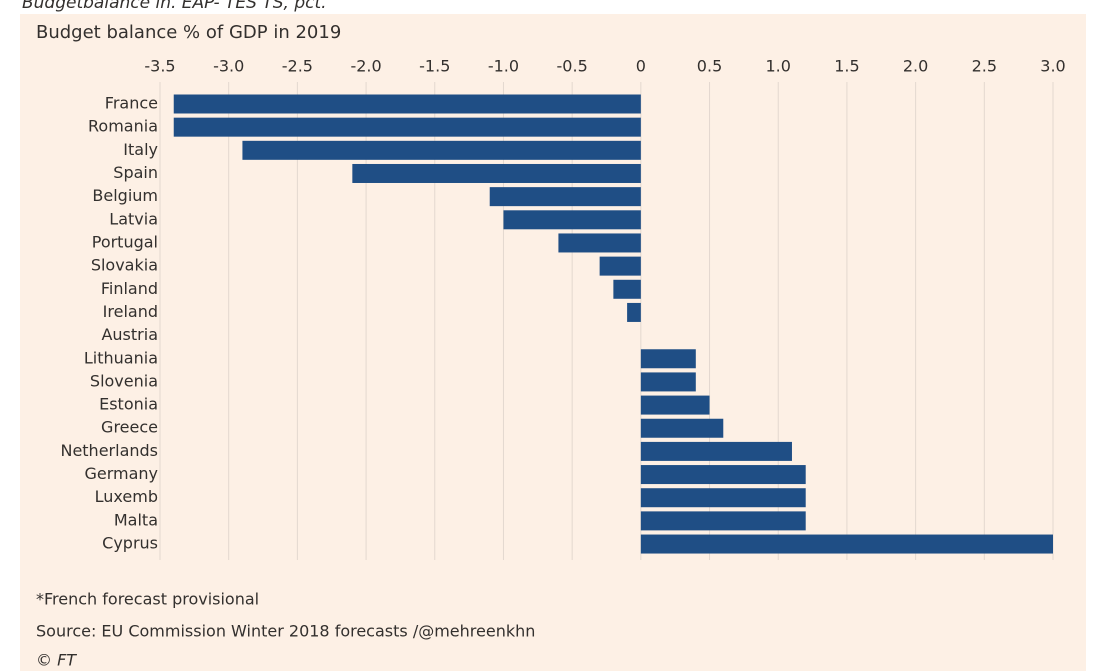 This screenshot has height=671, width=1102. I want to click on y-tick-label: Luxemb, so click(126, 496).